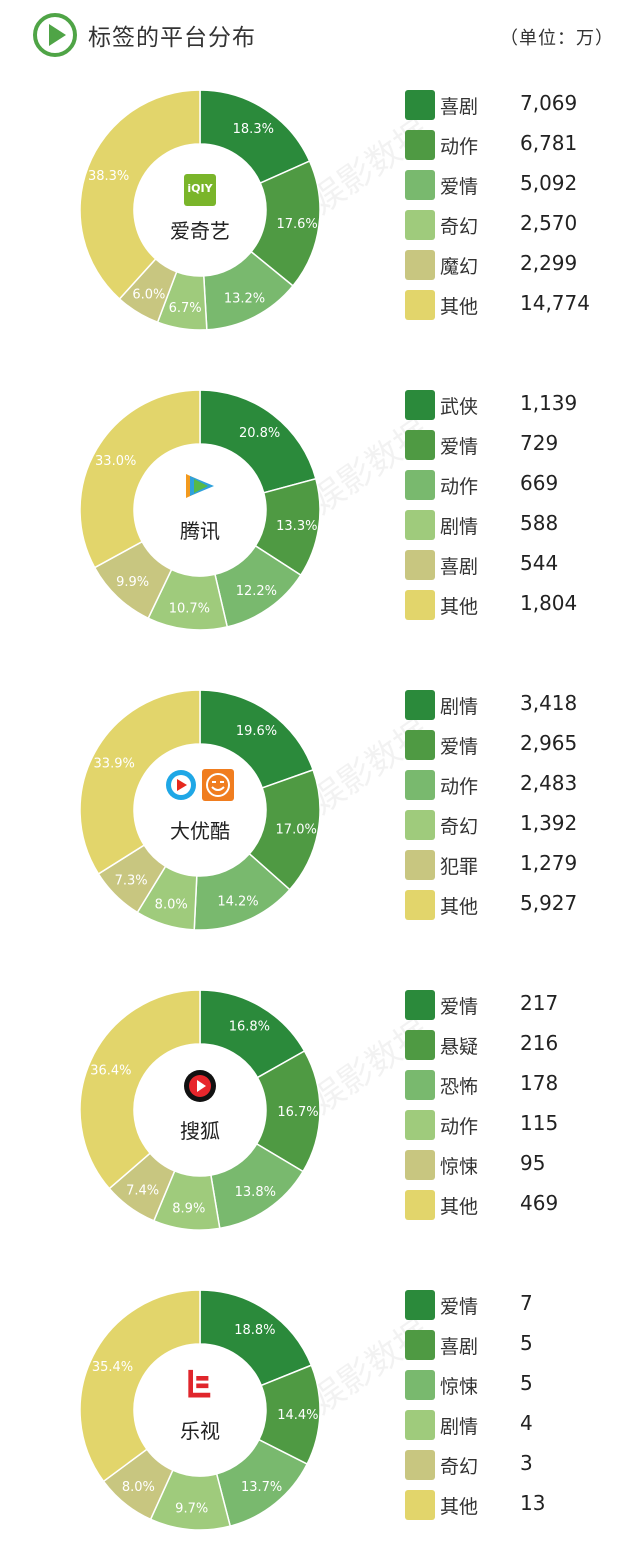 This screenshot has height=1542, width=640. Describe the element at coordinates (296, 830) in the screenshot. I see `slice-percent-label: 17.0%` at that location.